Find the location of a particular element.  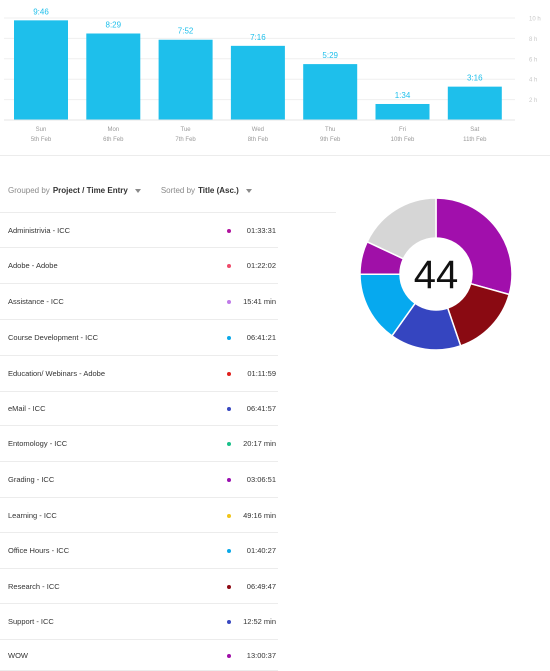

list-item: Learning - ICC 49:16 min is located at coordinates (139, 515).